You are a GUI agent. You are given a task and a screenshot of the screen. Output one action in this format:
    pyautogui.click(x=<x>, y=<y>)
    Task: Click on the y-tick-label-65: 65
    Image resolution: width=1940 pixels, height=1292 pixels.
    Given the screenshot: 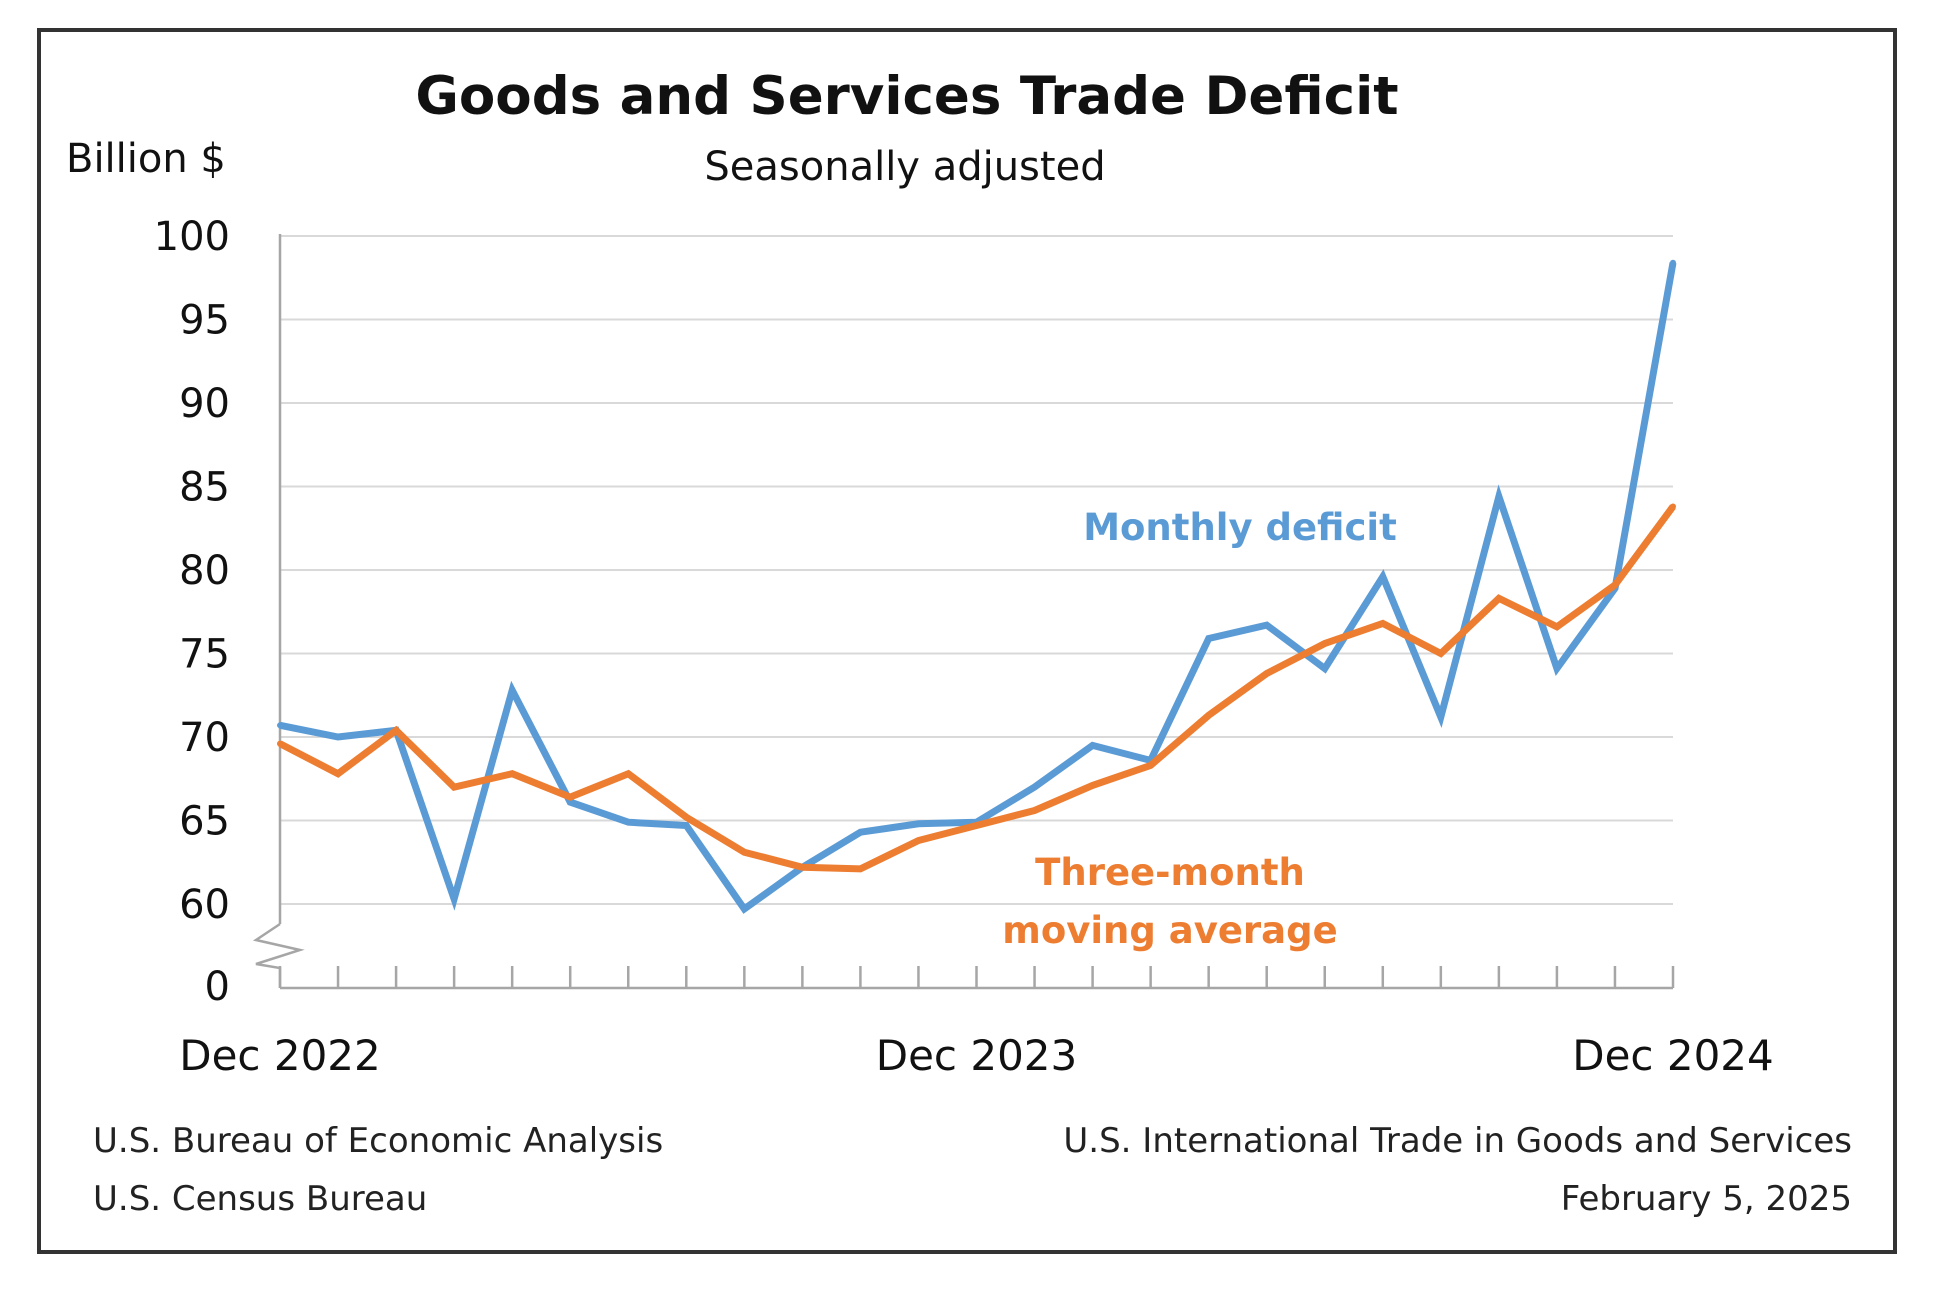 What is the action you would take?
    pyautogui.click(x=204, y=822)
    